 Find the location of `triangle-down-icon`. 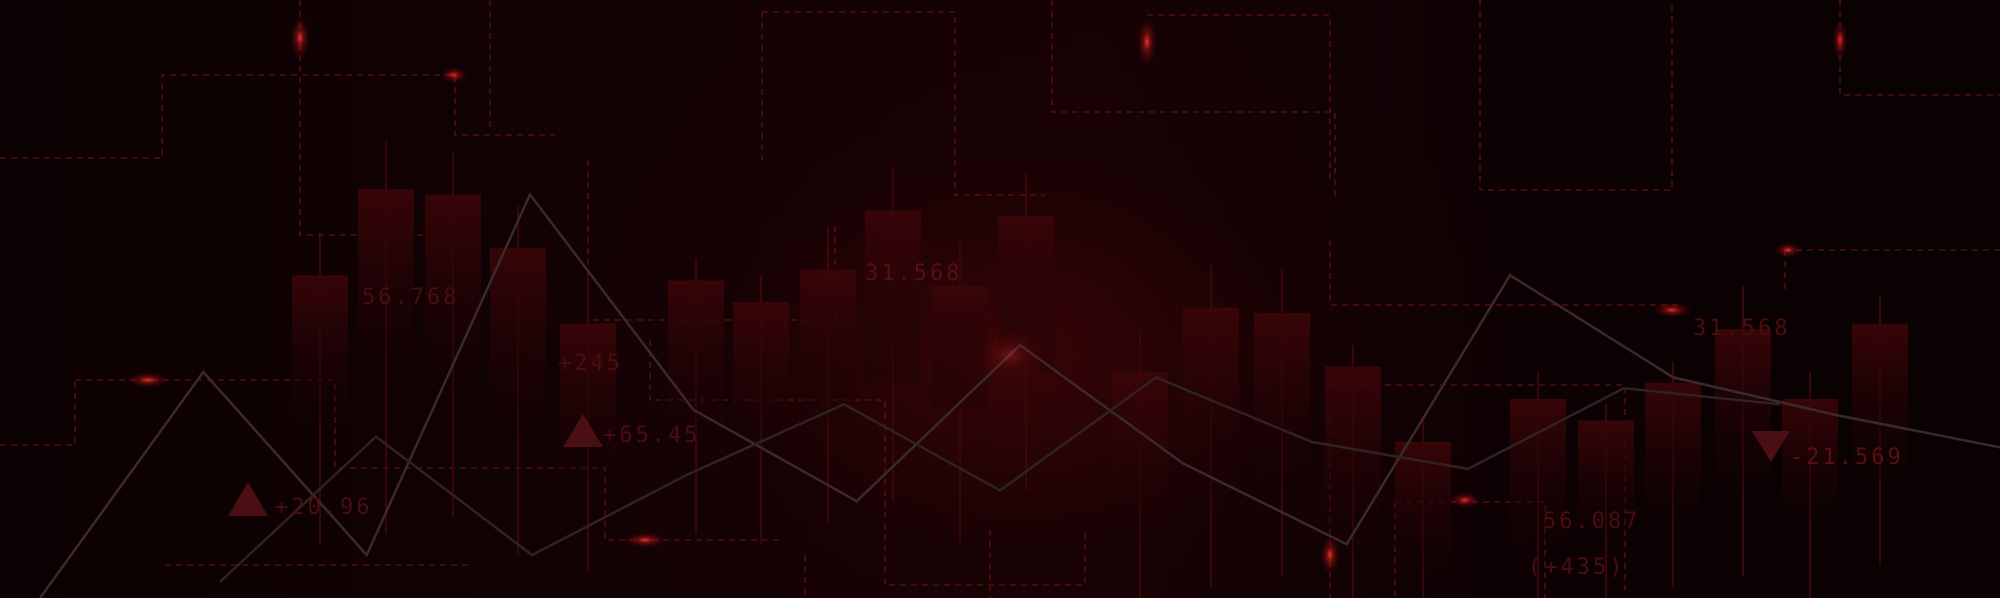

triangle-down-icon is located at coordinates (1771, 446).